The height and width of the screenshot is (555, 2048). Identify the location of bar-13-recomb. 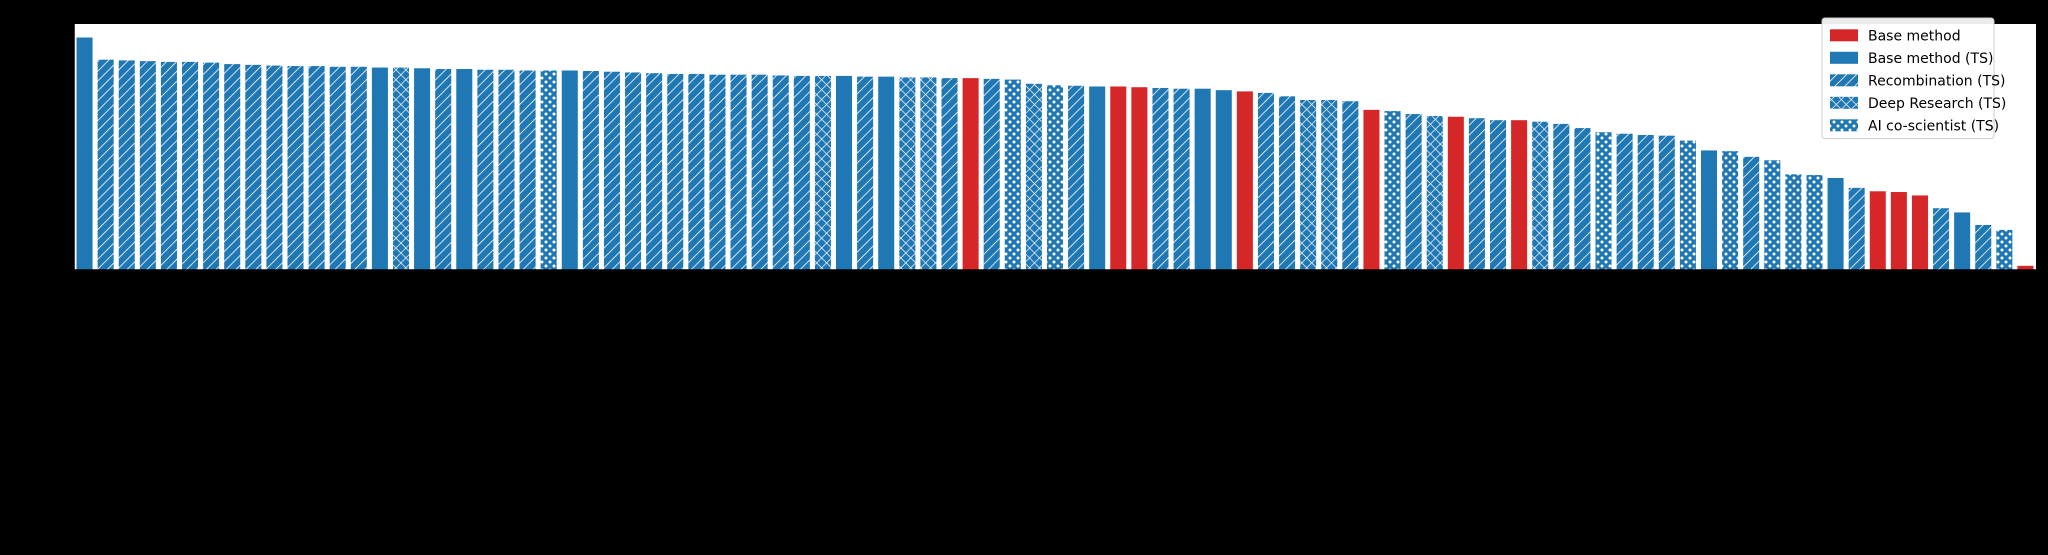
(337, 168).